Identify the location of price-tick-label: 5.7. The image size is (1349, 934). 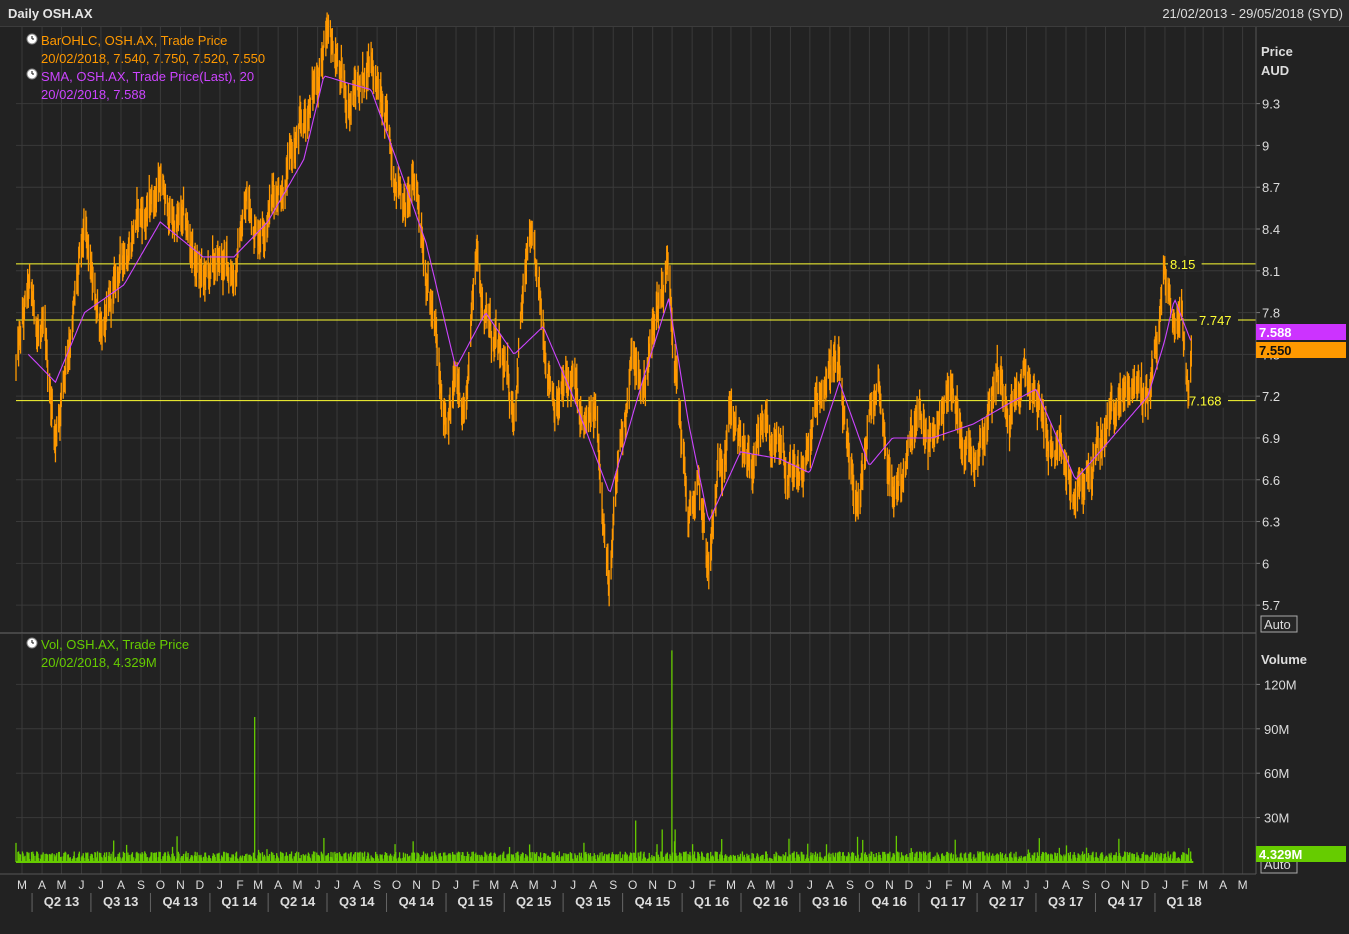
(1271, 605).